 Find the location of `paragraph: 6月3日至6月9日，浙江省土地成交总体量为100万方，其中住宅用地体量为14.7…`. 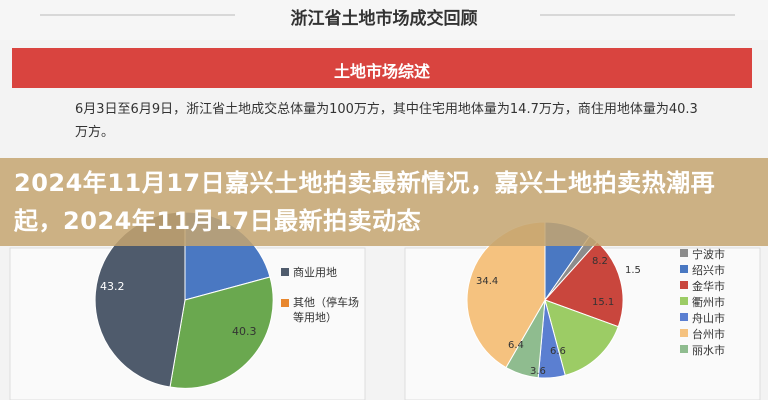

paragraph: 6月3日至6月9日，浙江省土地成交总体量为100万方，其中住宅用地体量为14.7… is located at coordinates (386, 121).